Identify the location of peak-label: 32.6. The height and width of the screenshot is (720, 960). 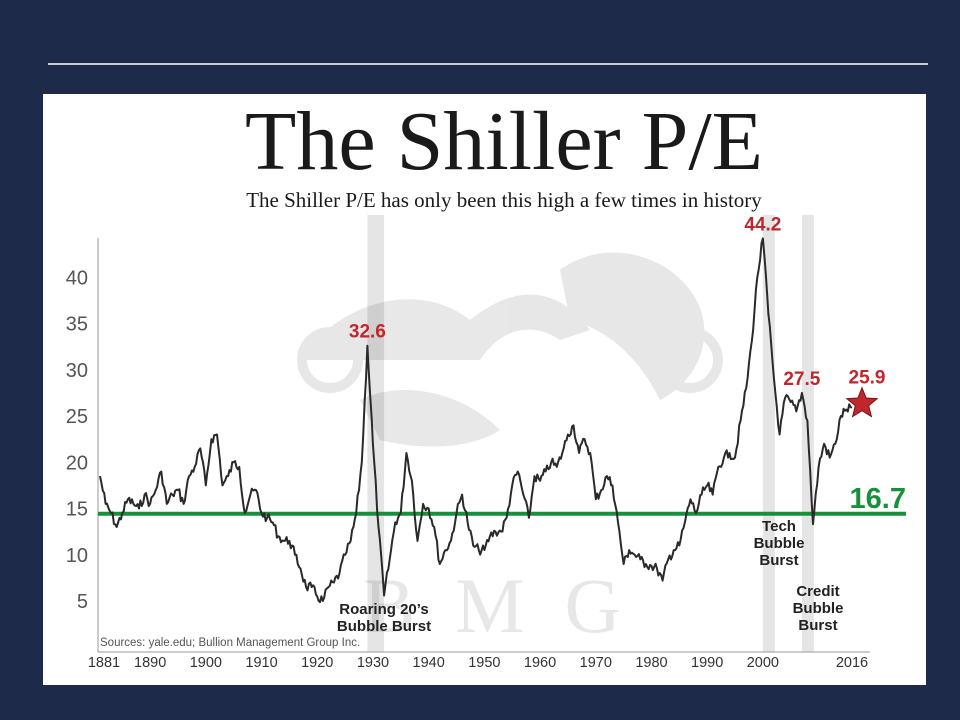
(367, 332).